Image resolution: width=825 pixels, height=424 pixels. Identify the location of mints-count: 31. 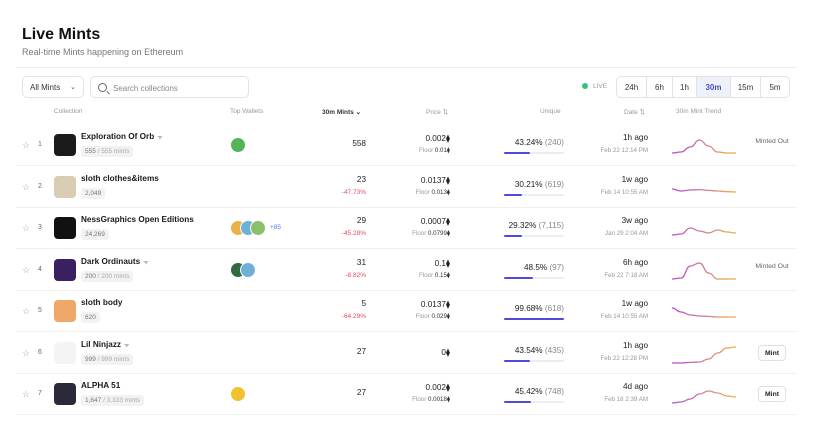
(361, 262).